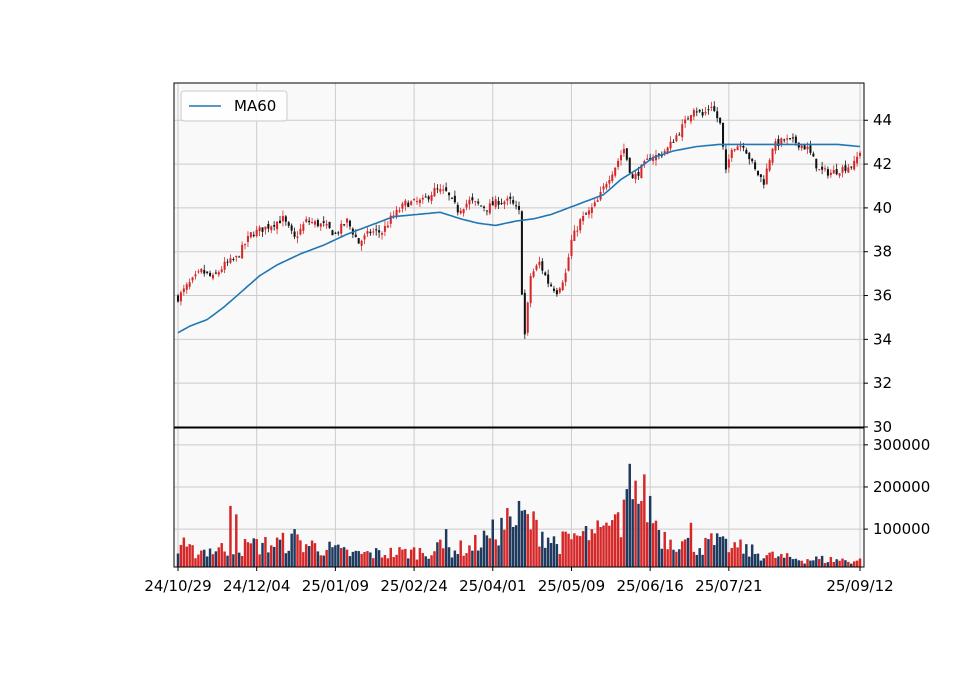 This screenshot has width=960, height=694. Describe the element at coordinates (882, 120) in the screenshot. I see `price-y-tick-label: 44` at that location.